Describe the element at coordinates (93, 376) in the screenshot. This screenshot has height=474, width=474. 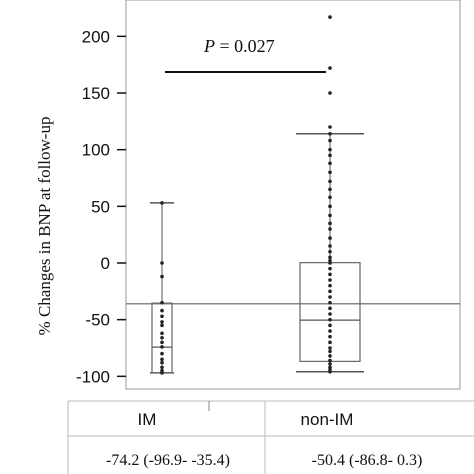
I see `y-tick-label: -100` at that location.